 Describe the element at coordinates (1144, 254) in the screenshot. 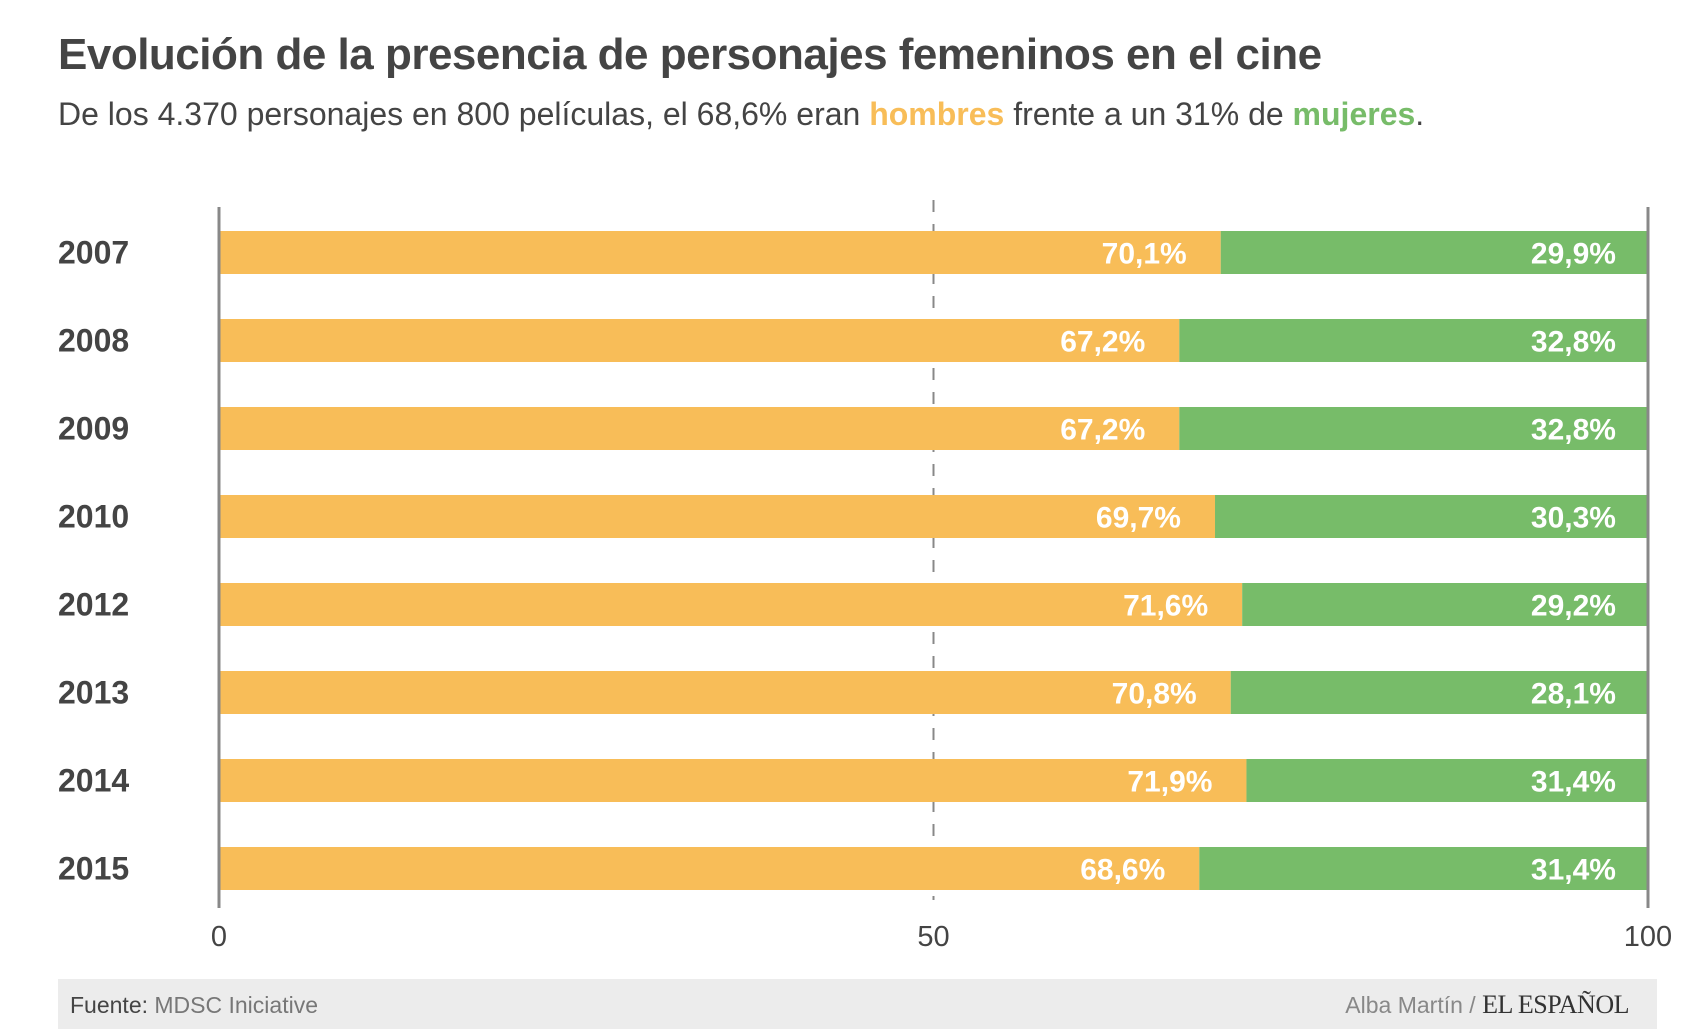

I see `data-label-men: 70,1%` at that location.